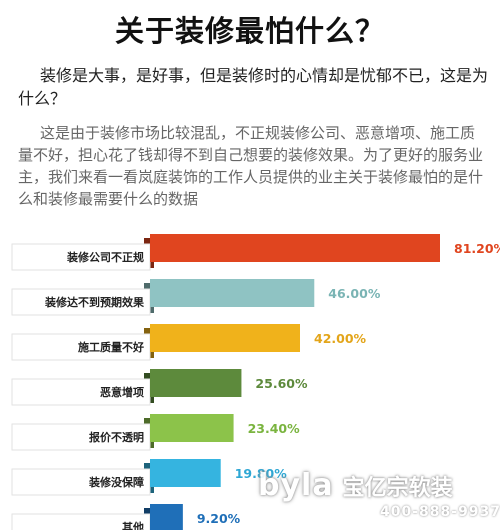  I want to click on value-label: 9.20%, so click(219, 518).